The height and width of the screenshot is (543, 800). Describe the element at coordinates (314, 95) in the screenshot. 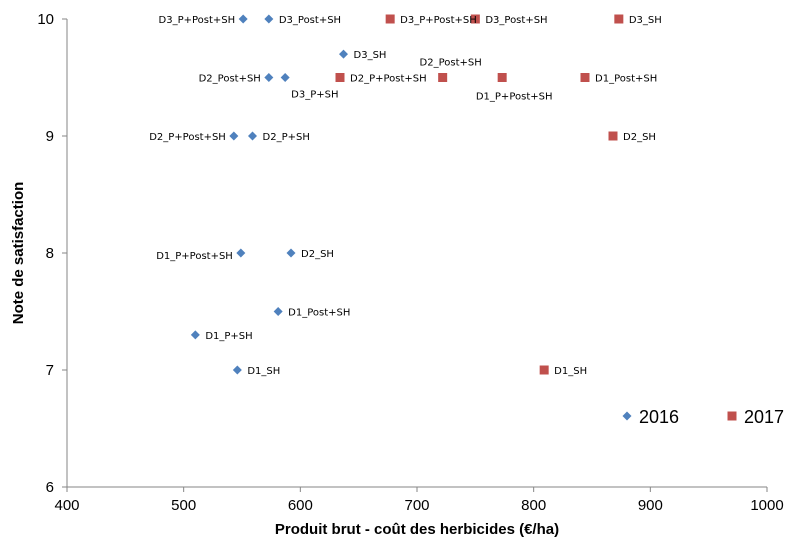

I see `point-label: D3_P+SH` at that location.